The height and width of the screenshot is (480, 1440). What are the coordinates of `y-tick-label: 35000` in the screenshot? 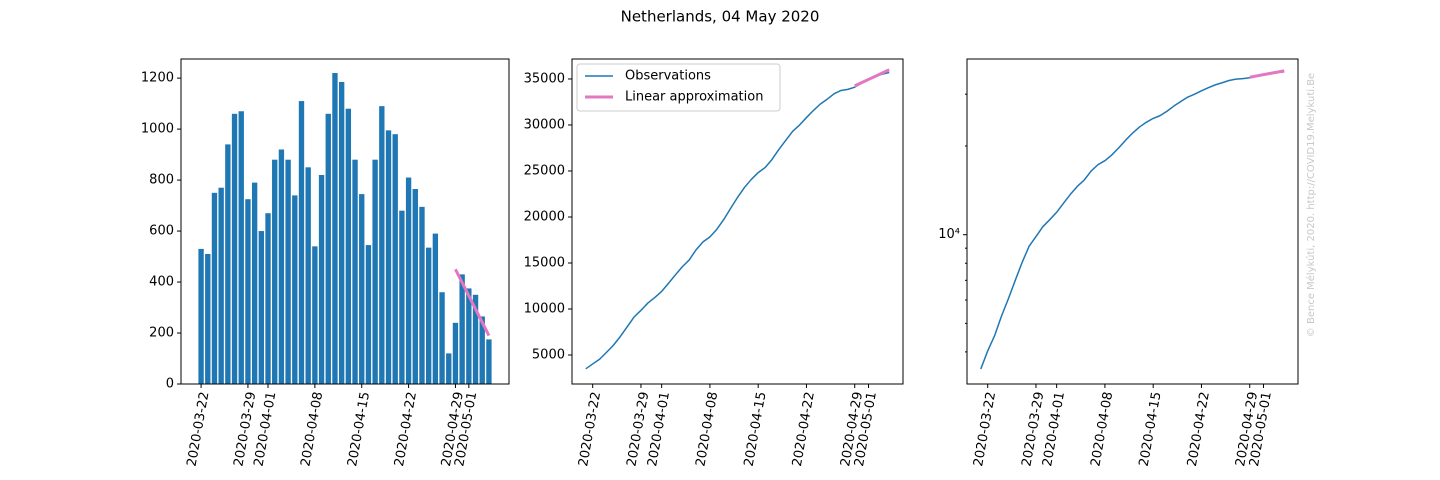 It's located at (544, 78).